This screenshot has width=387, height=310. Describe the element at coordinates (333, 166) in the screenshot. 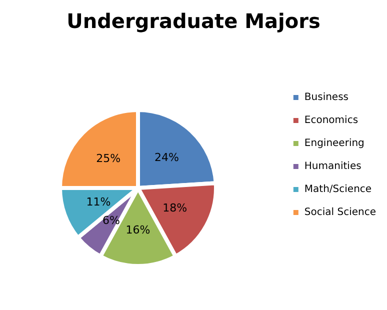

I see `legend-label: Humanities` at that location.